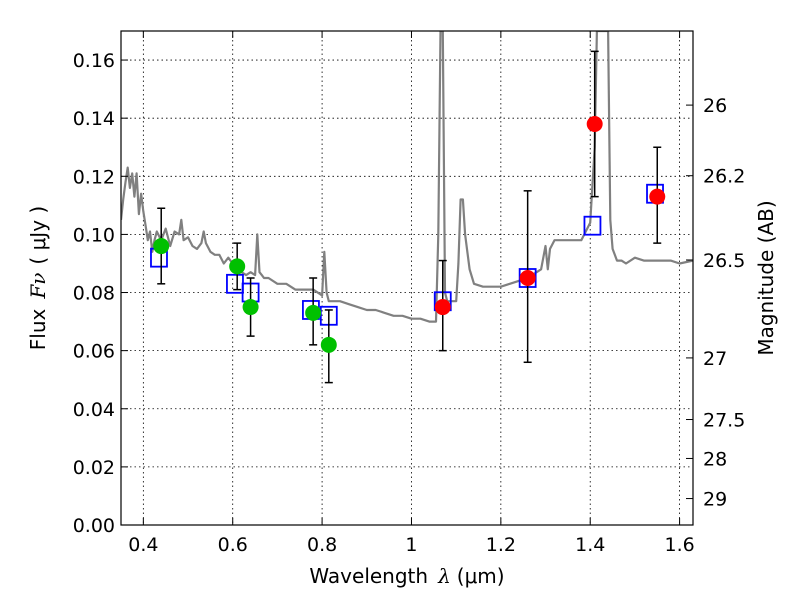 This screenshot has height=600, width=800. I want to click on y2-tick-label: 27, so click(715, 359).